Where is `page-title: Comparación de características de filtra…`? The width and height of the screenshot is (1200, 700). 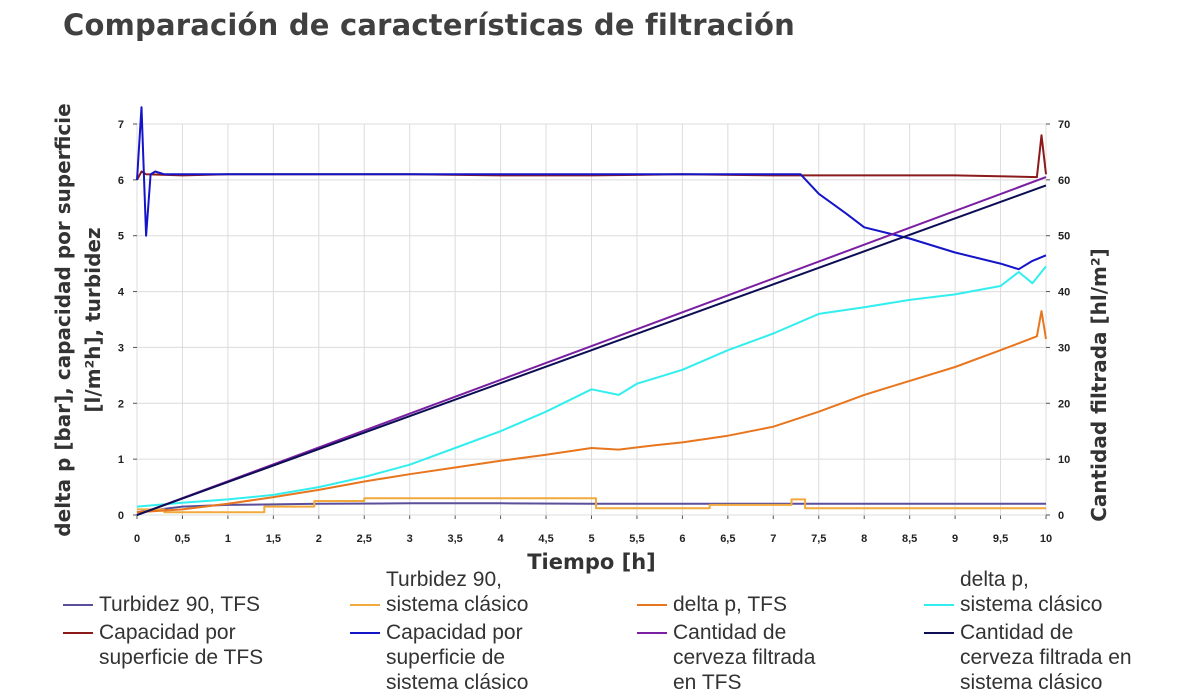 page-title: Comparación de características de filtra… is located at coordinates (429, 25).